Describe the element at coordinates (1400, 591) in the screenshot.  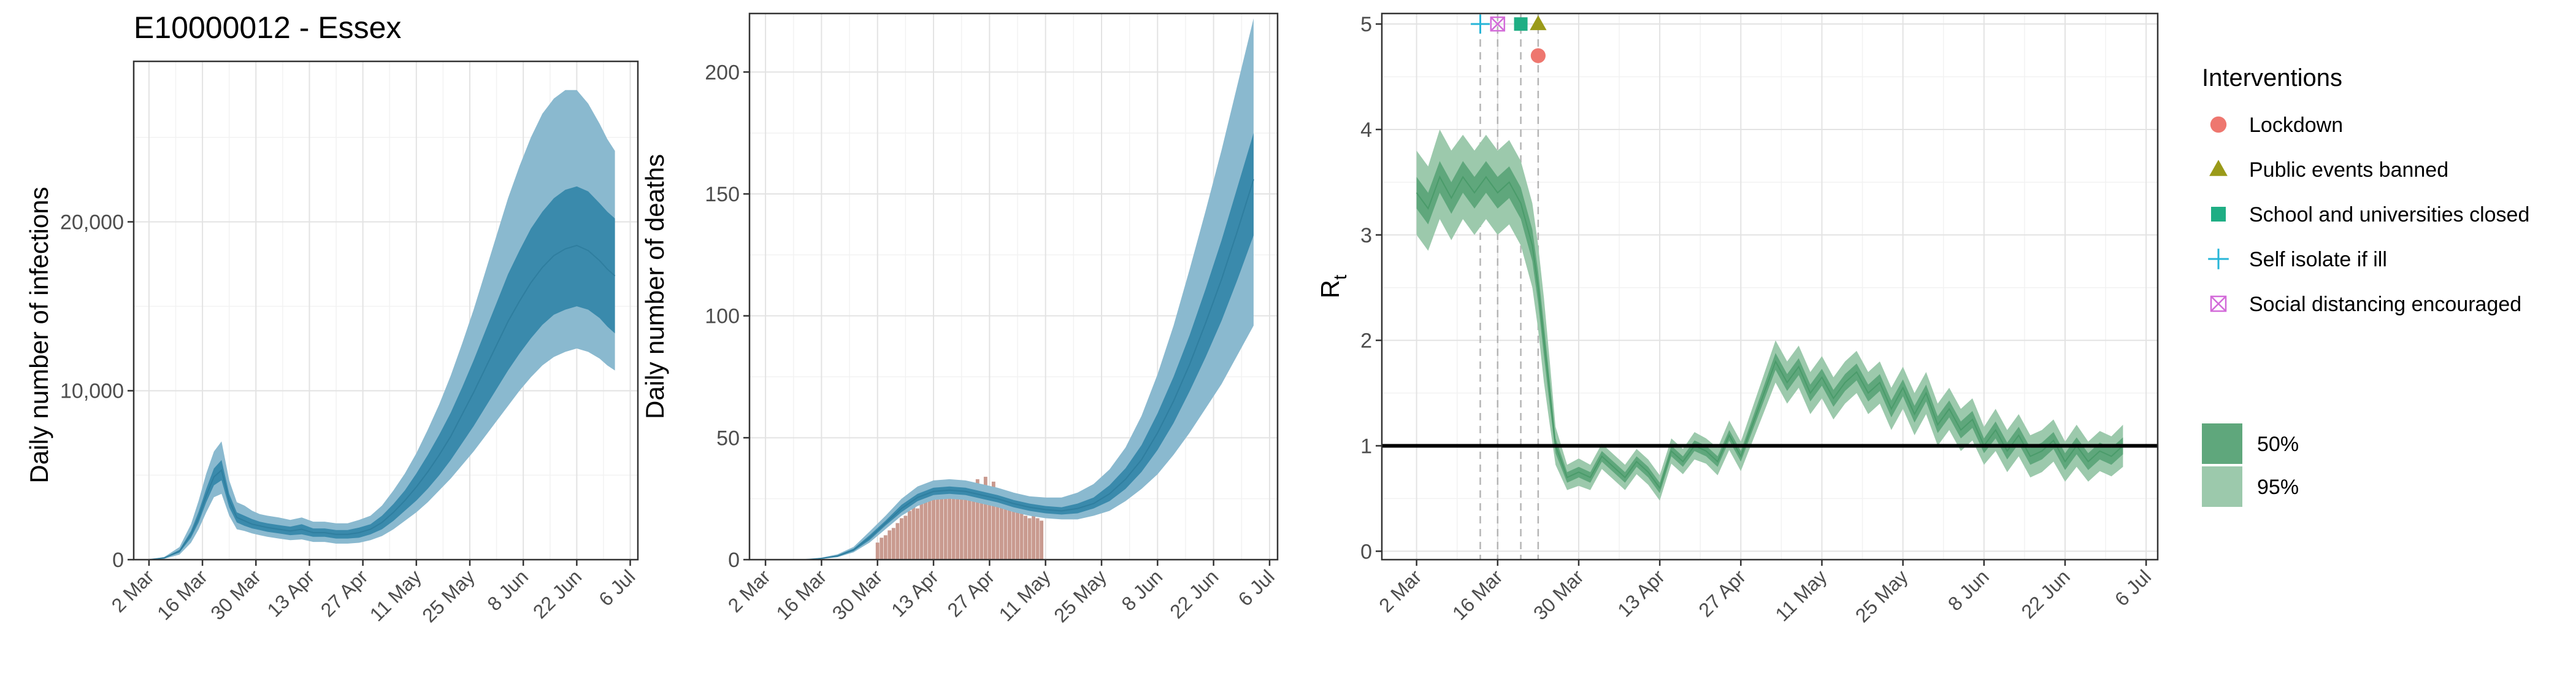
I see `x-tick-label: 2 Mar` at that location.